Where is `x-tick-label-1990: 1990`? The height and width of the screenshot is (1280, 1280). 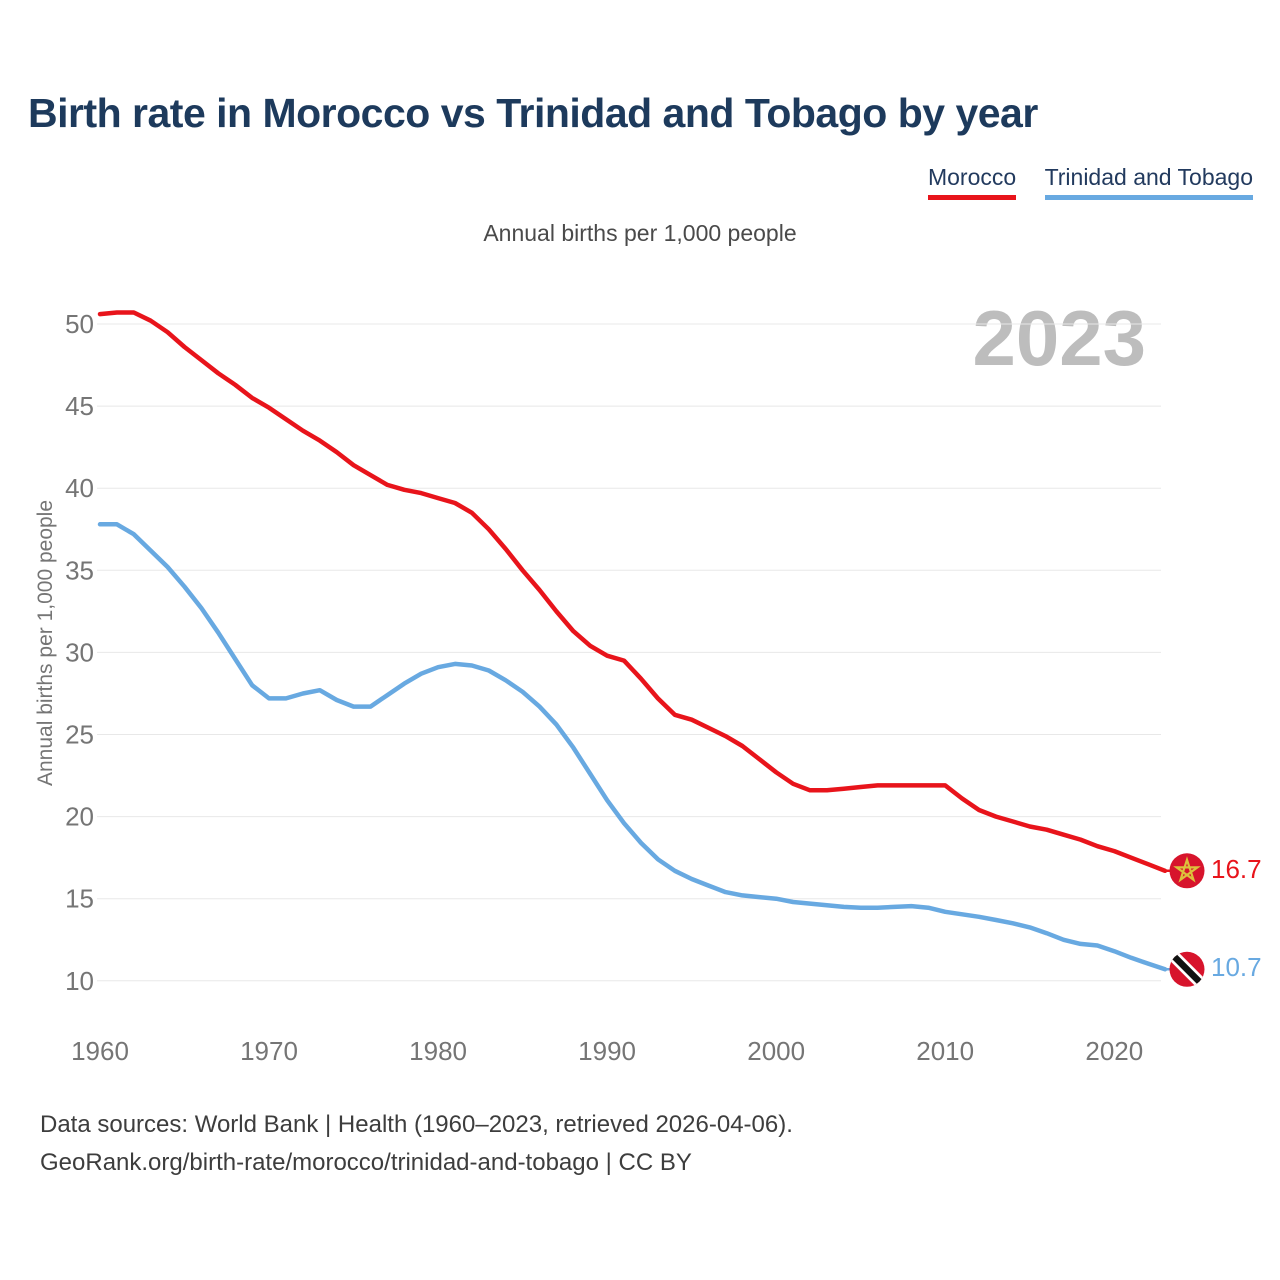
x-tick-label-1990: 1990 is located at coordinates (607, 1051).